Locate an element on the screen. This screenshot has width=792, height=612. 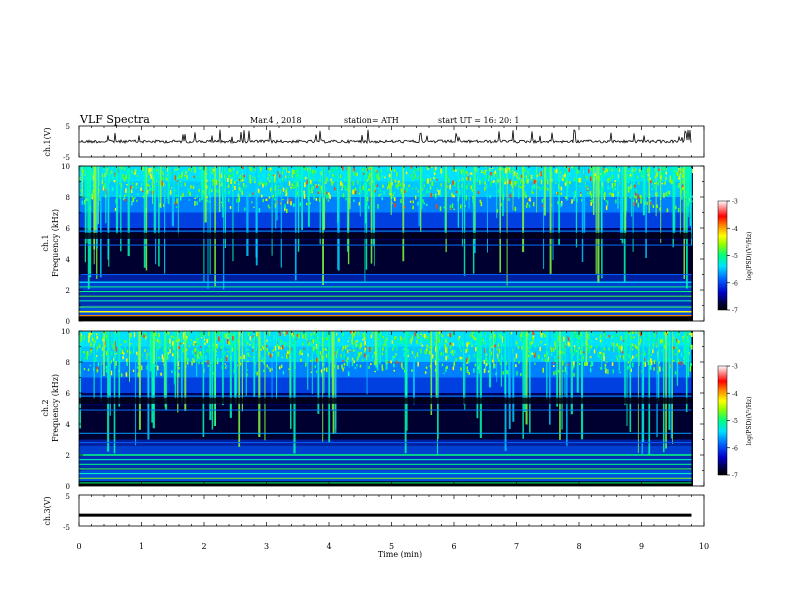
spectrogram-band is located at coordinates (385, 450).